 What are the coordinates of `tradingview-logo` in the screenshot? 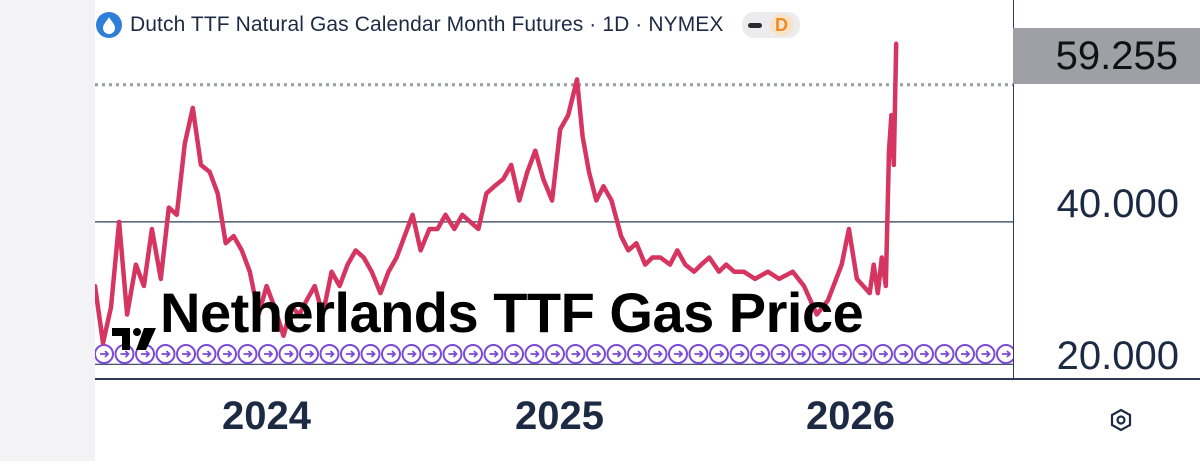 It's located at (134, 341).